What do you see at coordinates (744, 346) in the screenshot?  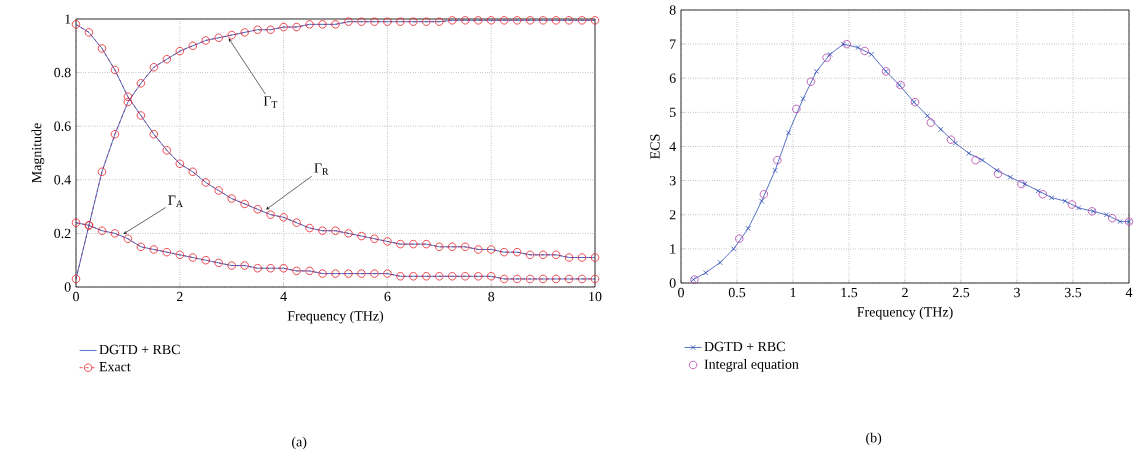 I see `legend-label: DGTD + RBC` at bounding box center [744, 346].